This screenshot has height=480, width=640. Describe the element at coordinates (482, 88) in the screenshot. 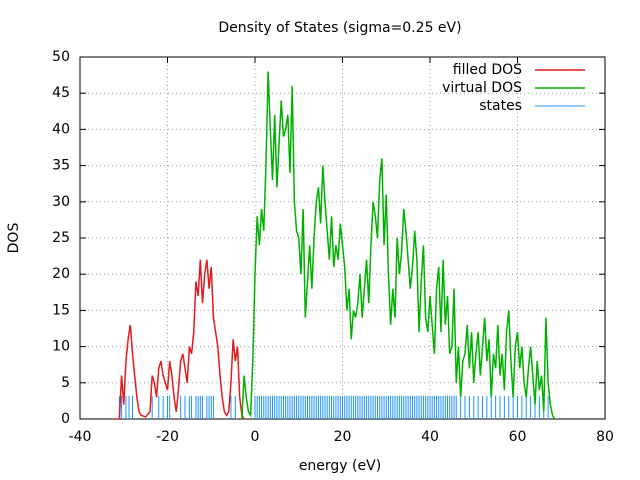

I see `legend-label: virtual DOS` at that location.